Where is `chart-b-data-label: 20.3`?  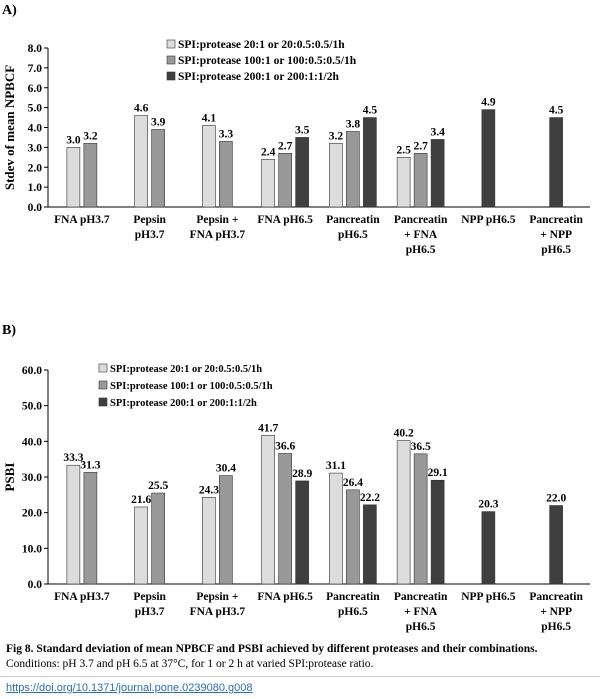
chart-b-data-label: 20.3 is located at coordinates (488, 505).